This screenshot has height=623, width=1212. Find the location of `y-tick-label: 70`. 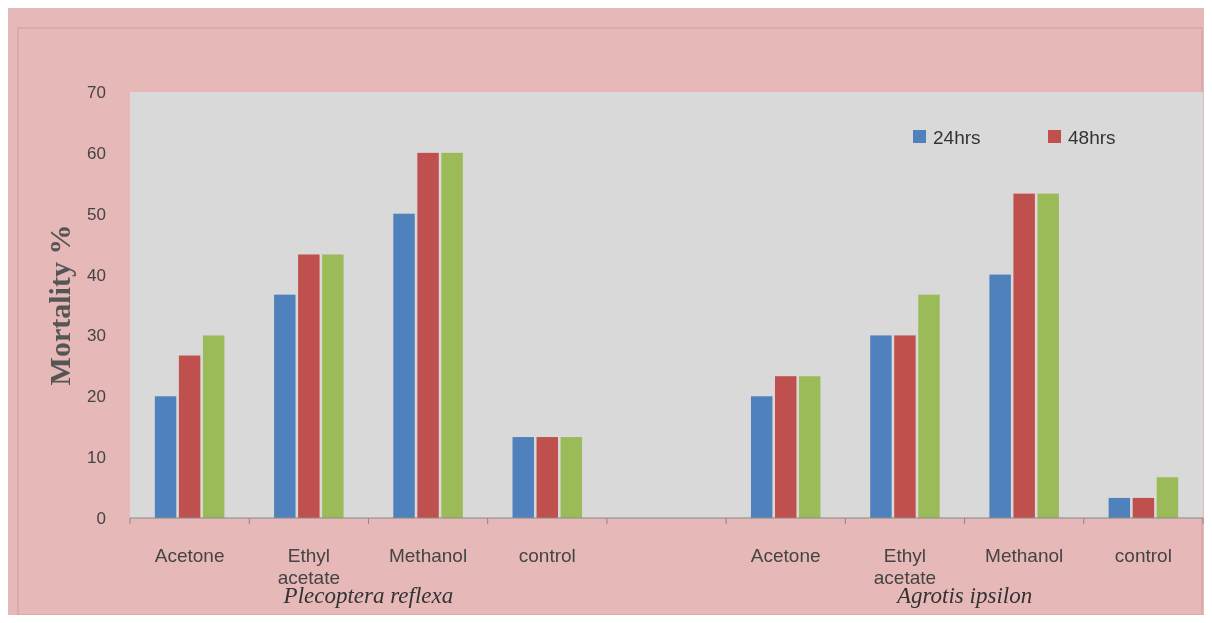

y-tick-label: 70 is located at coordinates (96, 92).